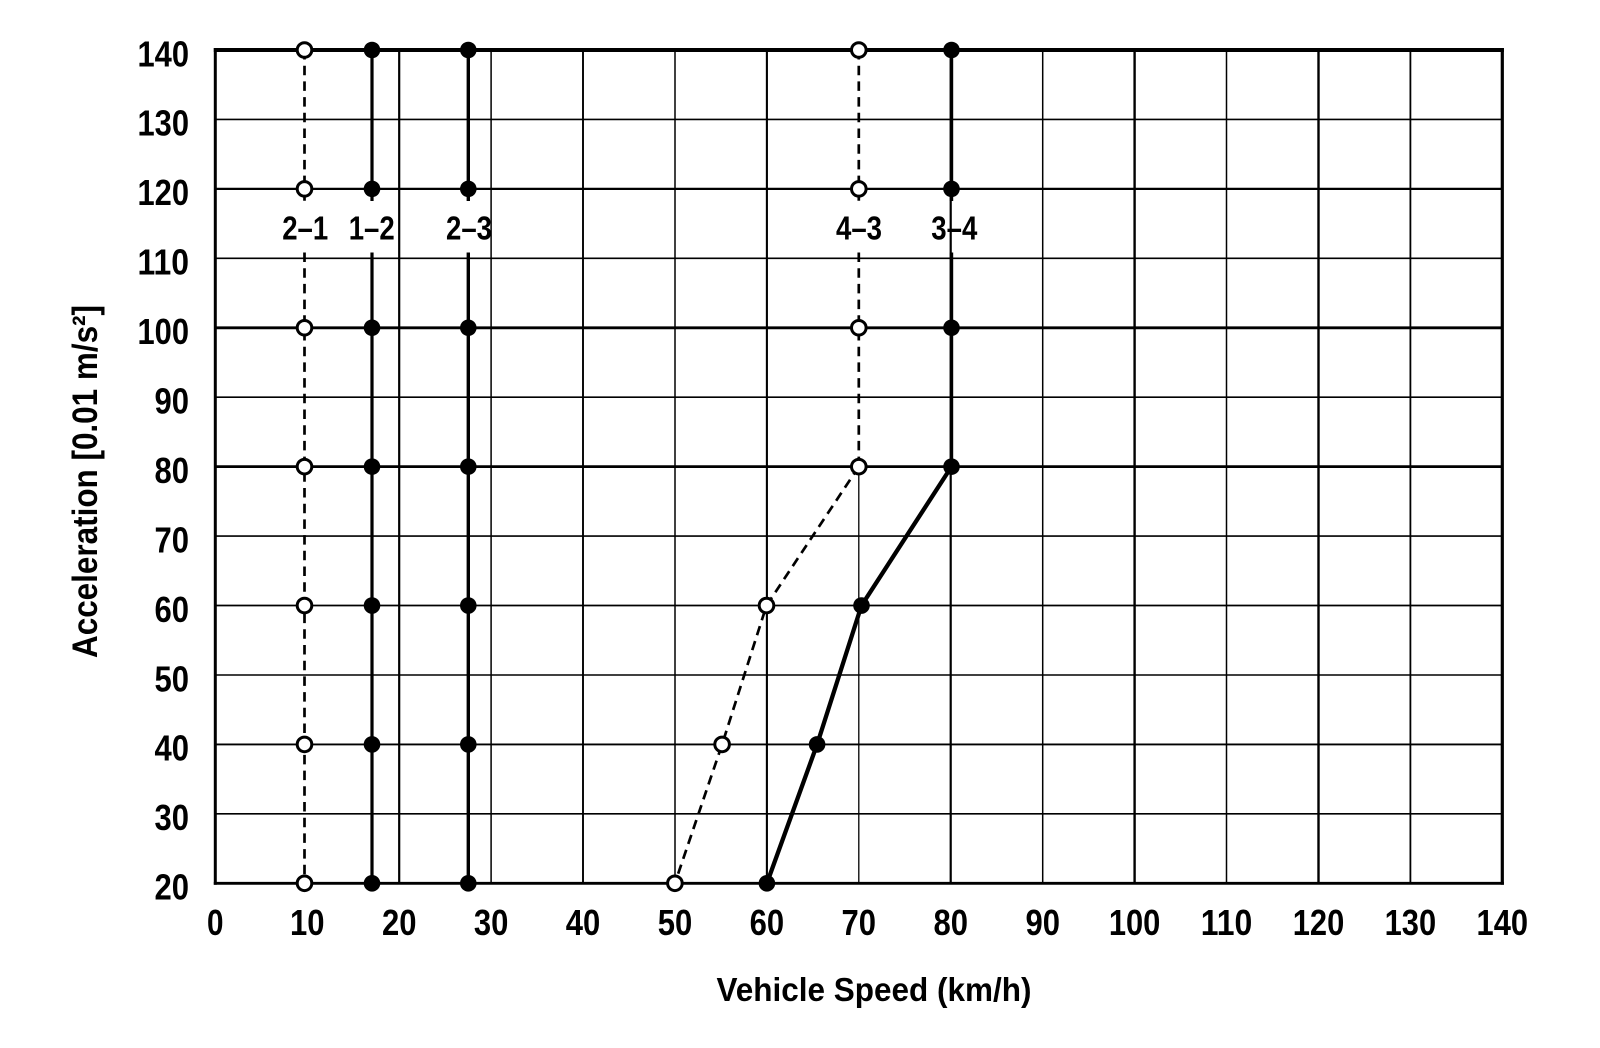  Describe the element at coordinates (305, 228) in the screenshot. I see `svg-text: 2–1` at that location.